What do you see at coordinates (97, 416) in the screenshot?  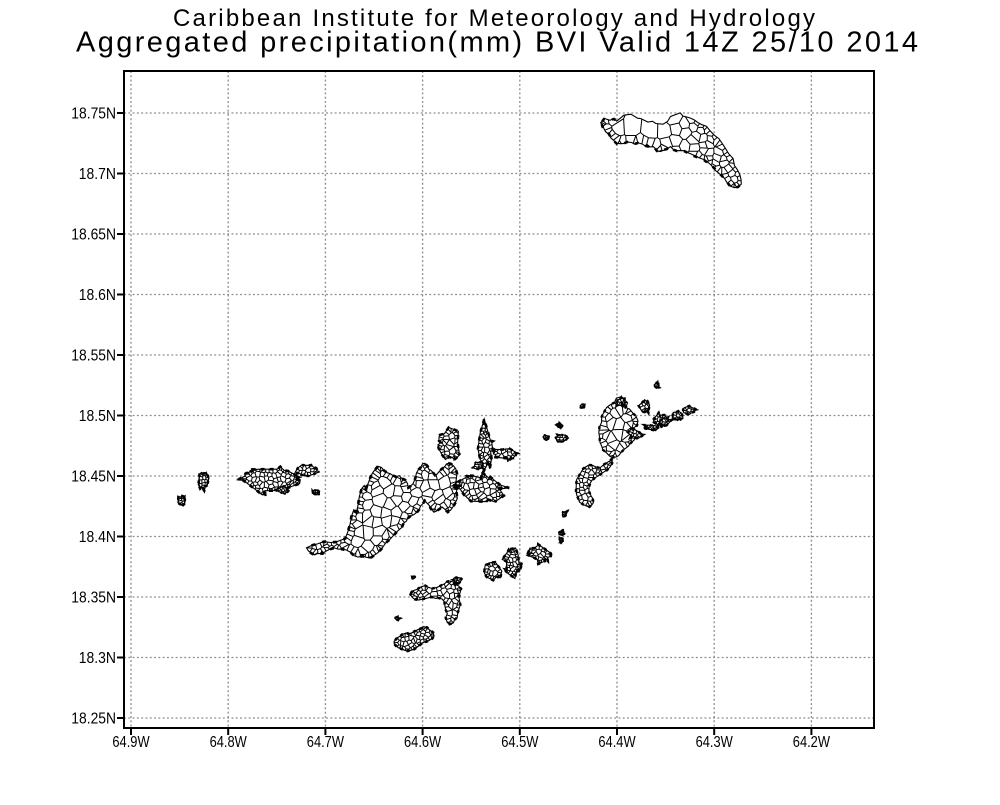 I see `svg-text: 18.5N` at bounding box center [97, 416].